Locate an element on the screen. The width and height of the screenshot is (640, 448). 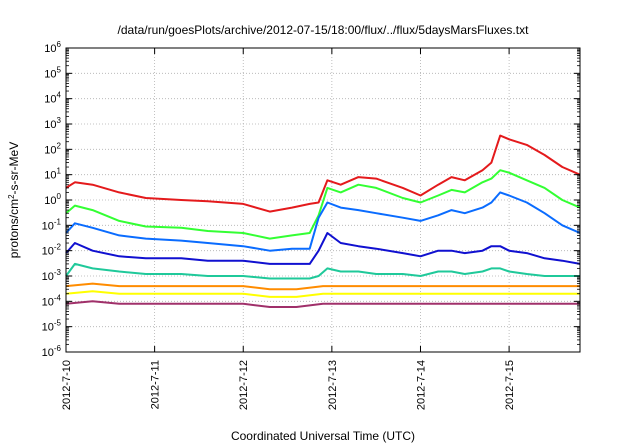
y-tick-label: 10⁻² is located at coordinates (52, 250).